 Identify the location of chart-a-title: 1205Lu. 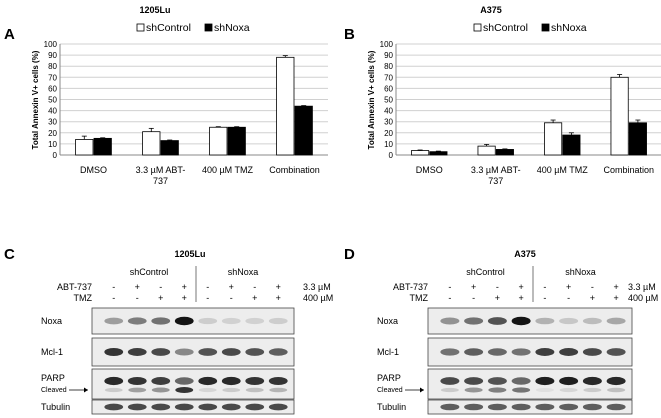
(154, 10).